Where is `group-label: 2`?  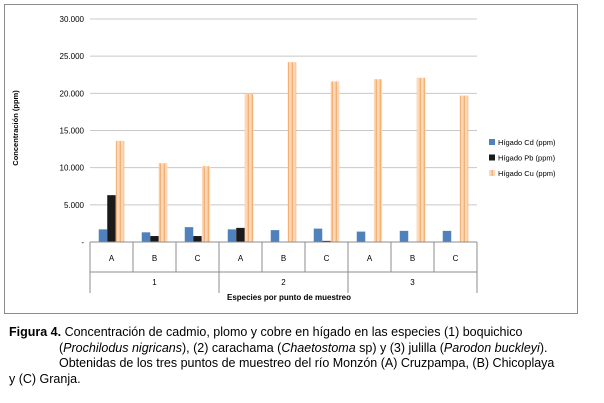
group-label: 2 is located at coordinates (283, 282).